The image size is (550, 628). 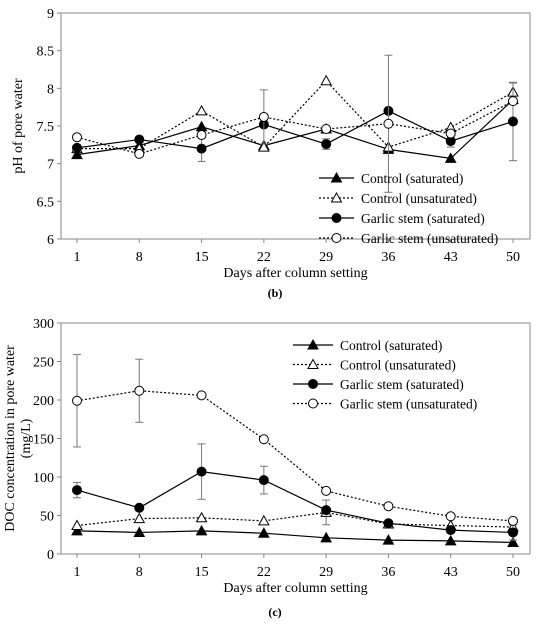 What do you see at coordinates (275, 293) in the screenshot?
I see `panel-label: (b)` at bounding box center [275, 293].